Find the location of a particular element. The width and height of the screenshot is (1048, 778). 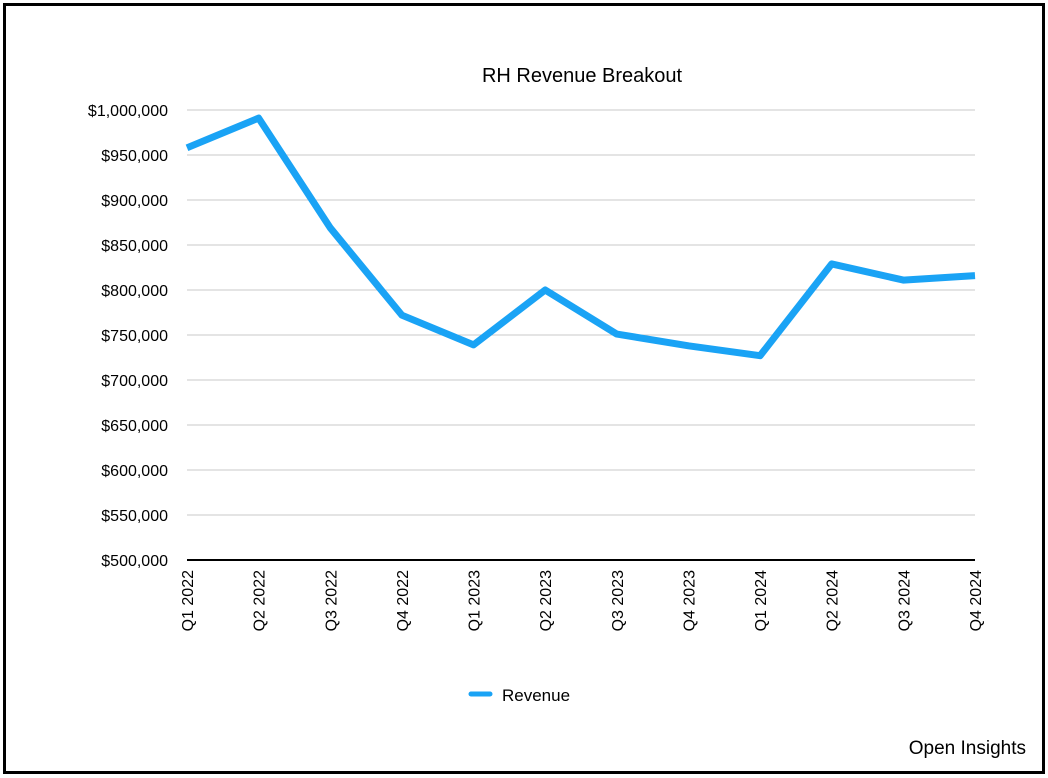

y-tick-label: $950,000 is located at coordinates (134, 156).